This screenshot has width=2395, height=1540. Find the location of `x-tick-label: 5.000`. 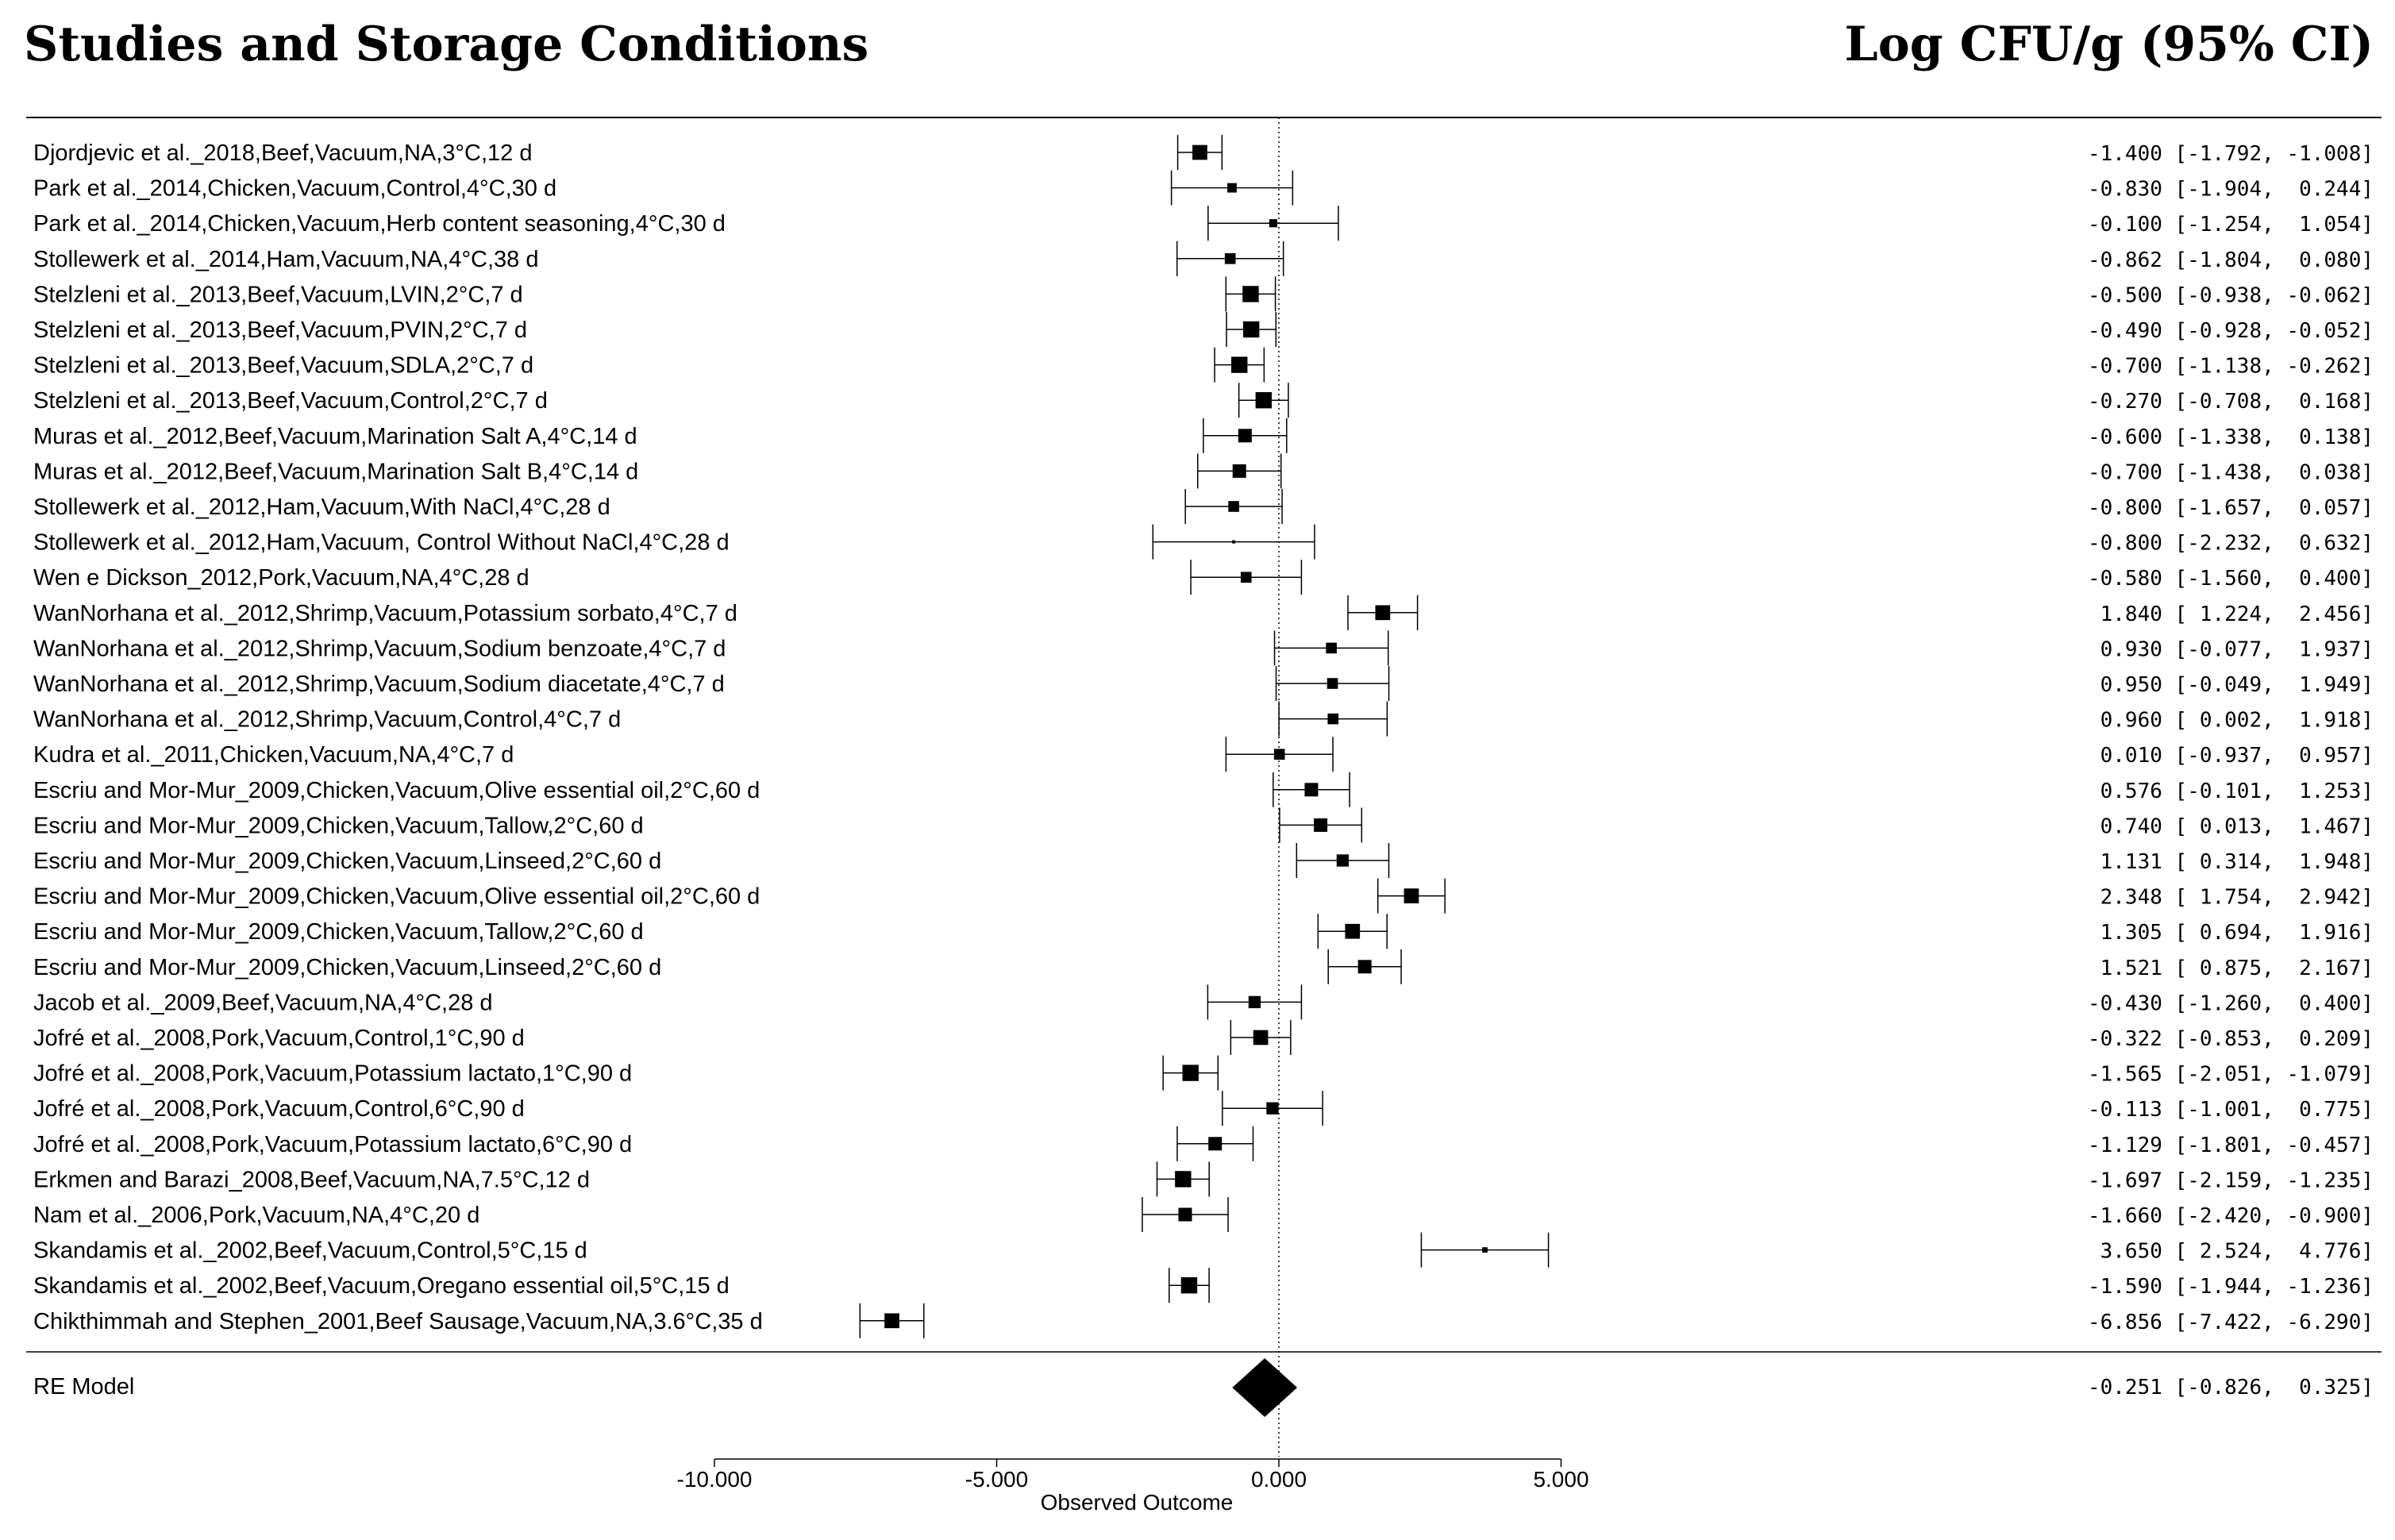

x-tick-label: 5.000 is located at coordinates (1560, 1479).